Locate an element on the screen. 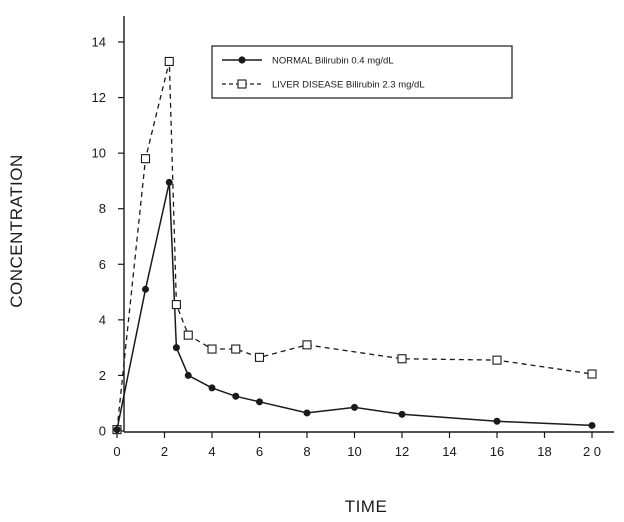  legend-marker-normal is located at coordinates (242, 60).